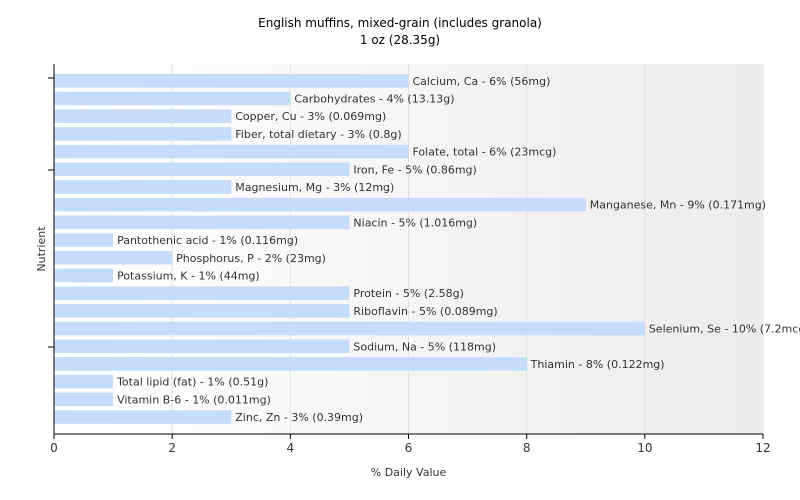 Image resolution: width=800 pixels, height=500 pixels. Describe the element at coordinates (414, 169) in the screenshot. I see `bar-label: Iron, Fe - 5% (0.86mg)` at that location.